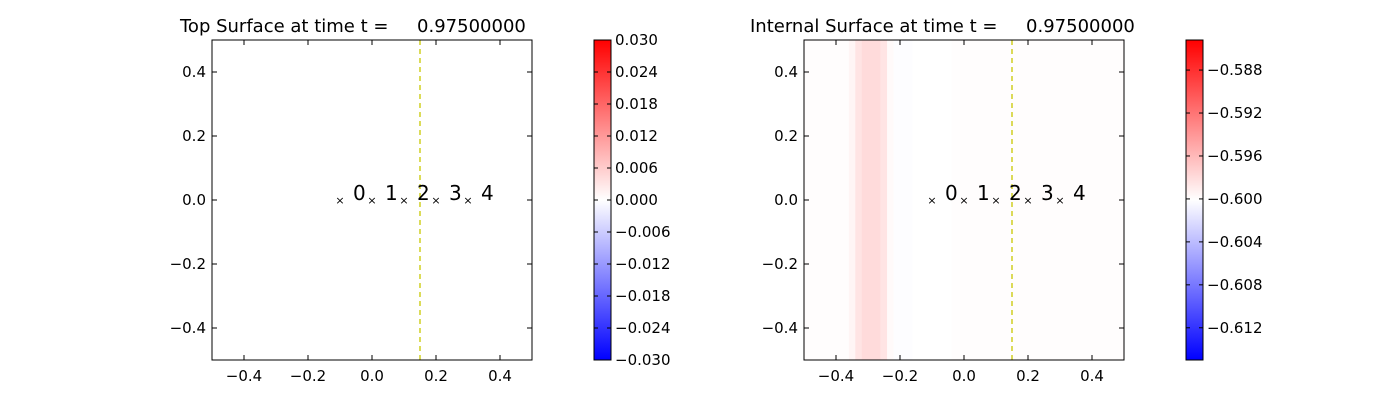 The height and width of the screenshot is (405, 1400). Describe the element at coordinates (1015, 193) in the screenshot. I see `marker-label-internal-2: 2` at that location.